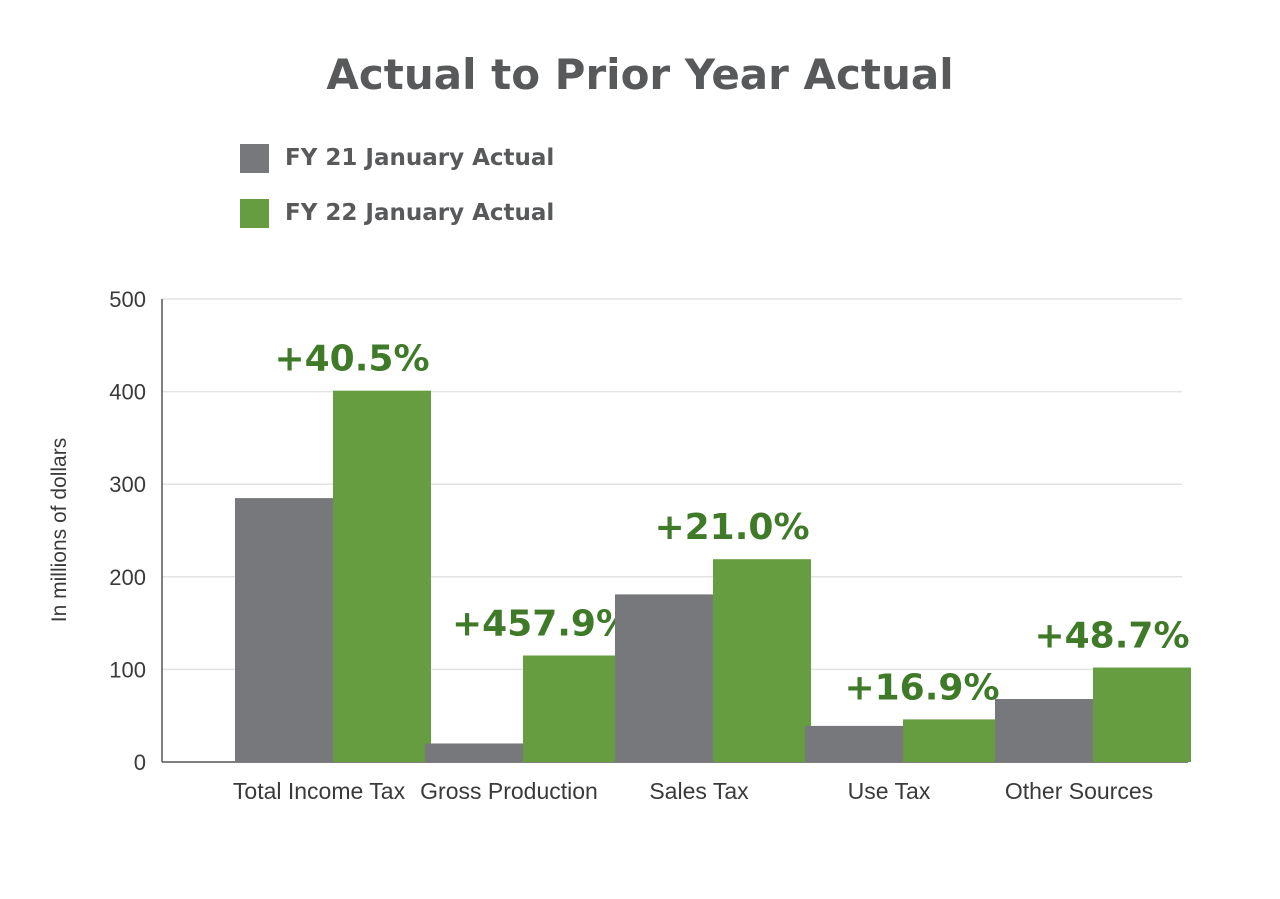 This screenshot has width=1280, height=899. What do you see at coordinates (1079, 791) in the screenshot?
I see `x-category-label-4: Other Sources` at bounding box center [1079, 791].